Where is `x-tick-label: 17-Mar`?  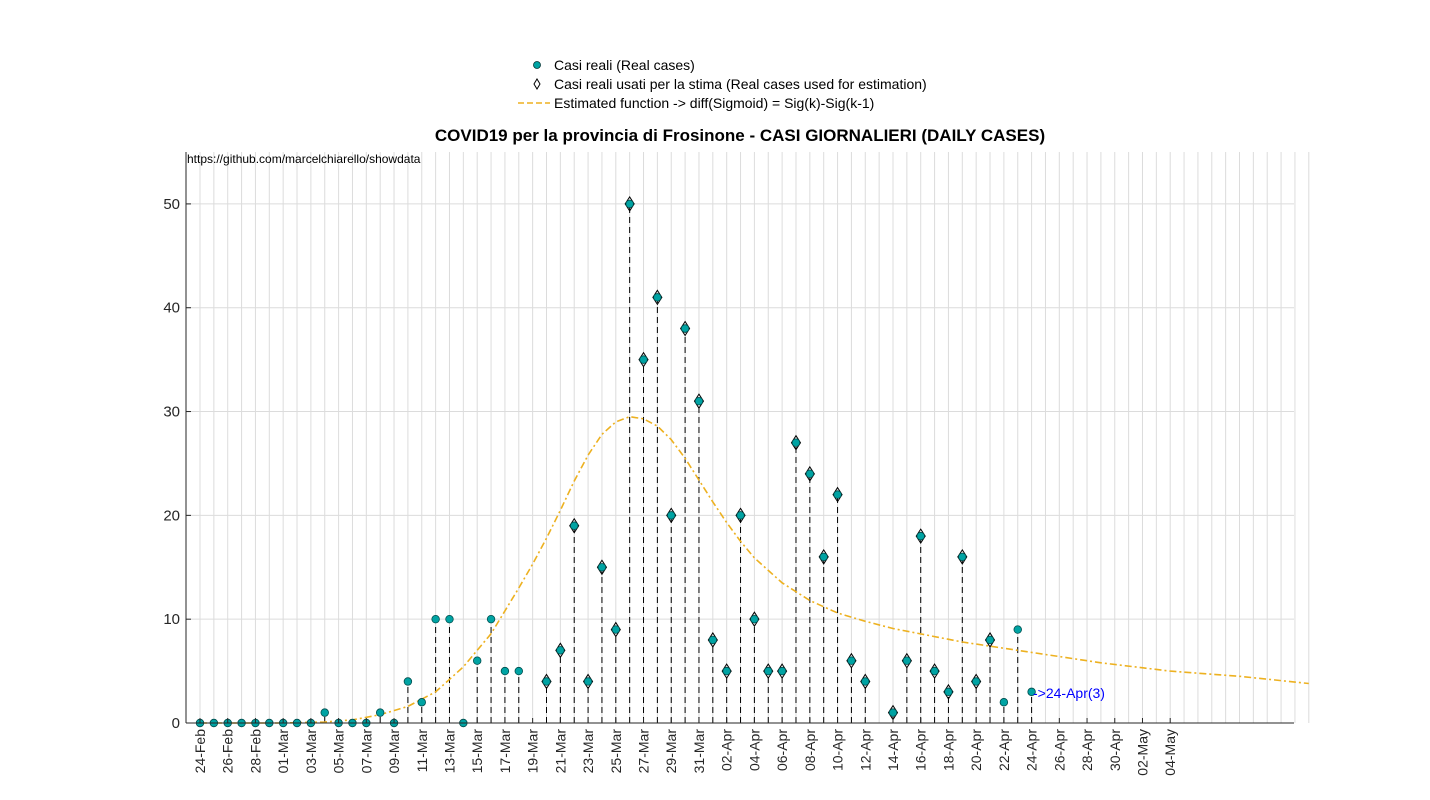 x-tick-label: 17-Mar is located at coordinates (505, 751).